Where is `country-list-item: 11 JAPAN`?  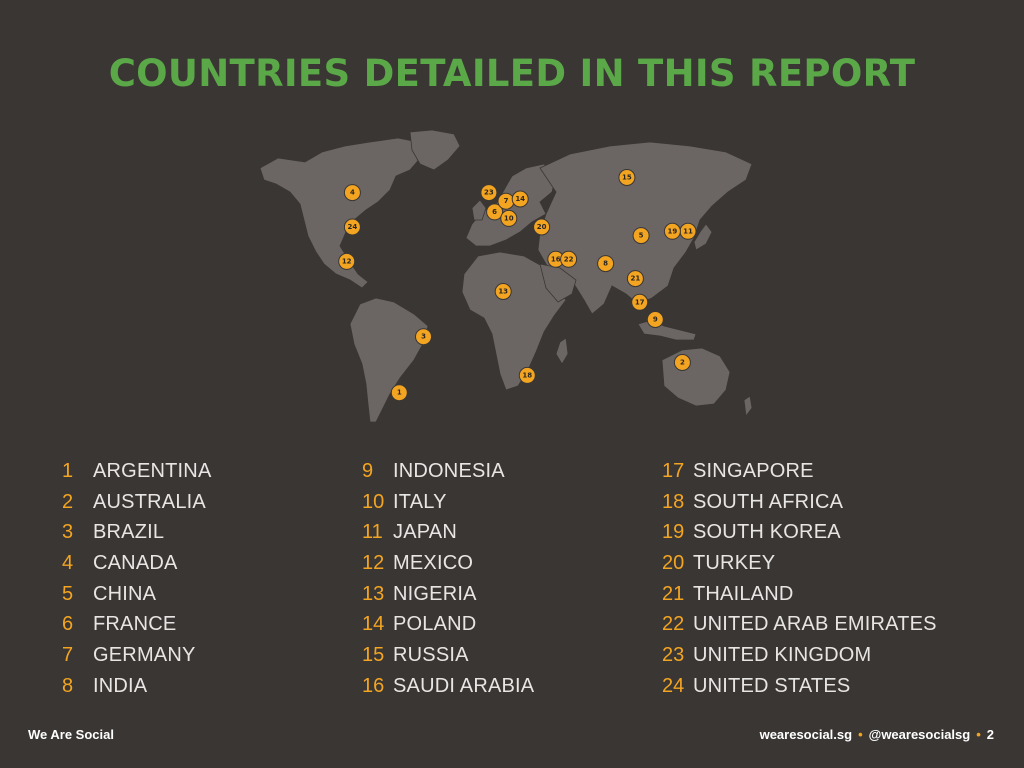
country-list-item: 11 JAPAN is located at coordinates (512, 532).